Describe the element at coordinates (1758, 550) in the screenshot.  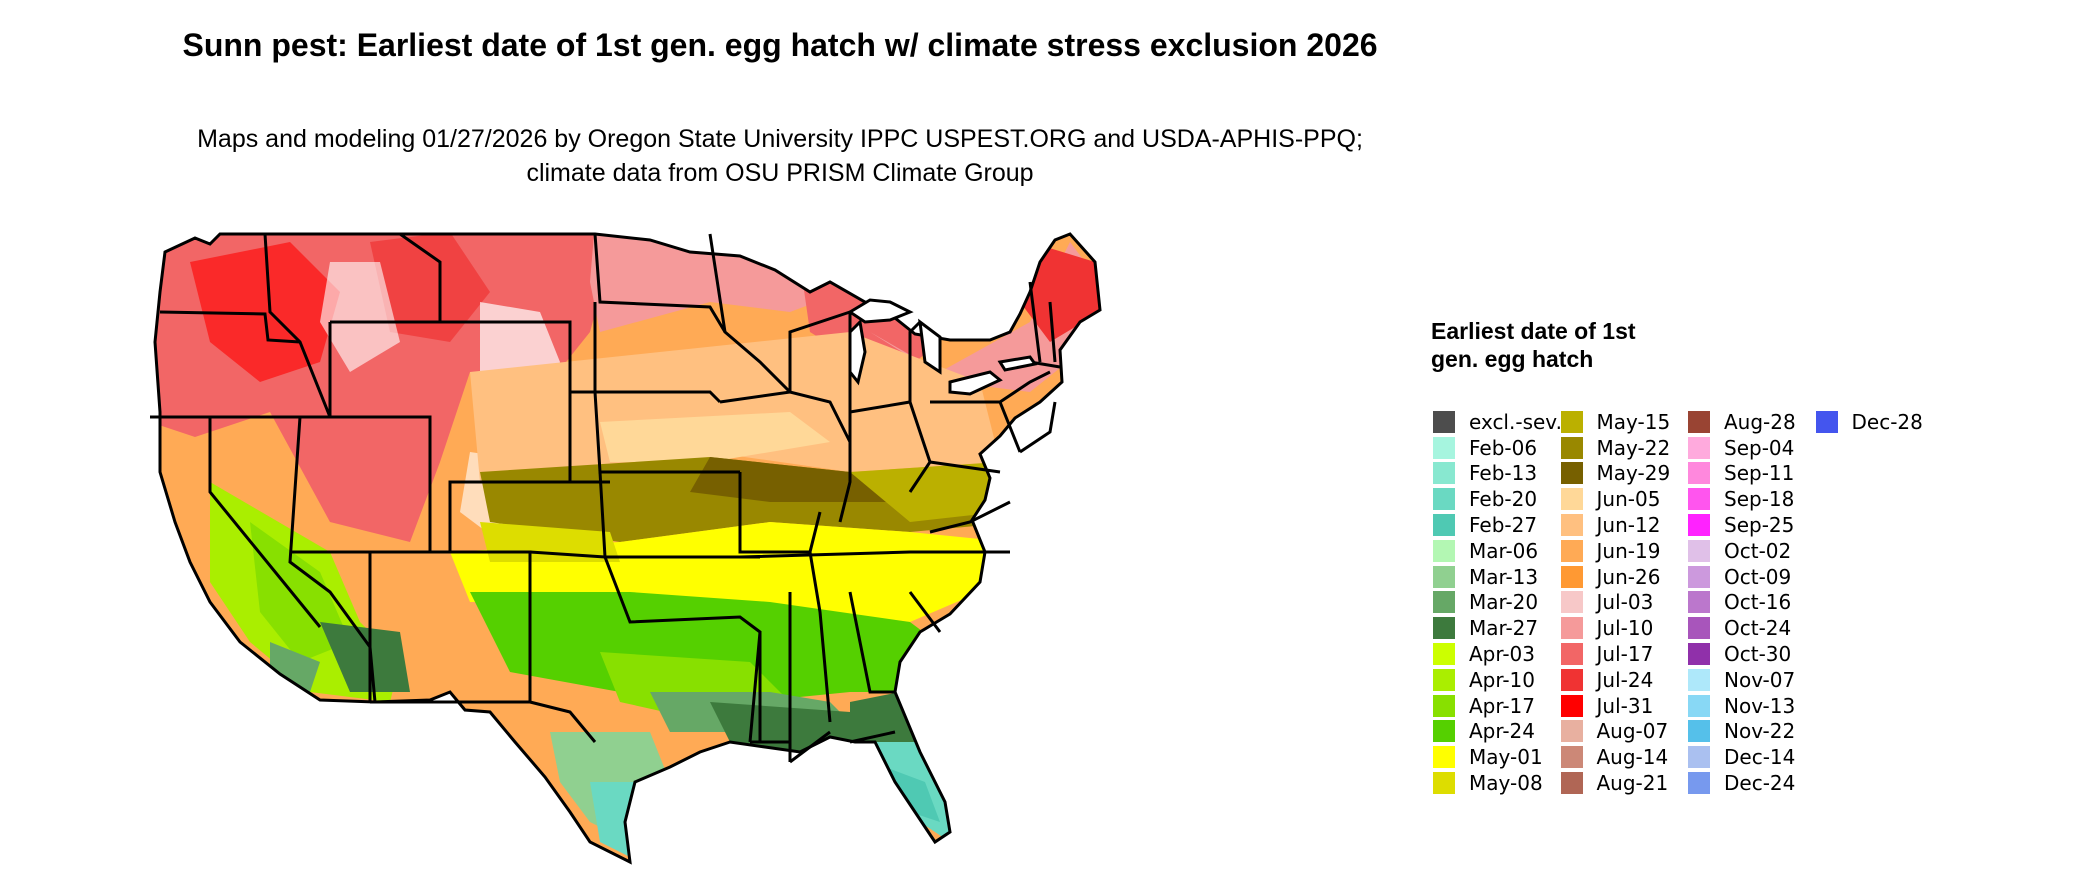
I see `legend-label: Oct-02` at that location.